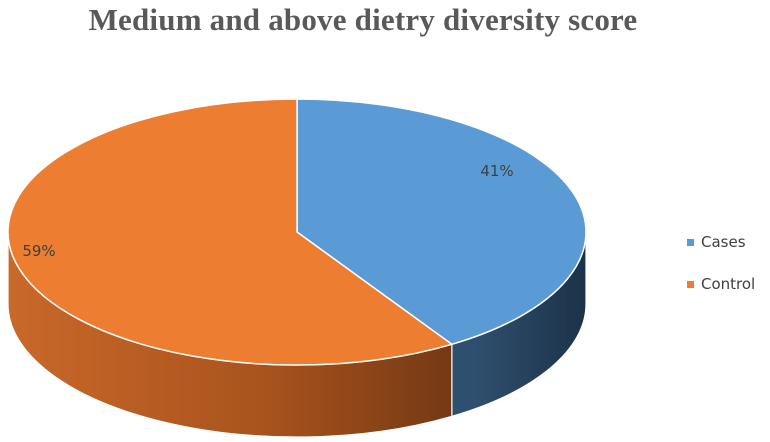 This screenshot has width=770, height=442. What do you see at coordinates (728, 284) in the screenshot?
I see `legend-label: Control` at bounding box center [728, 284].